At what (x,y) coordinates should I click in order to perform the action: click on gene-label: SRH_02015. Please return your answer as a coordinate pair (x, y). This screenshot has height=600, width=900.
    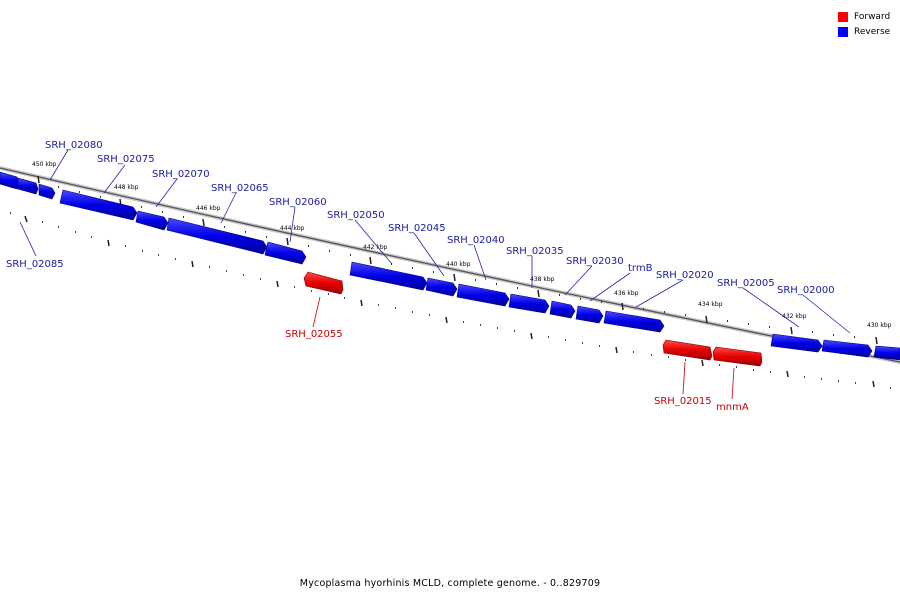
    Looking at the image, I should click on (683, 401).